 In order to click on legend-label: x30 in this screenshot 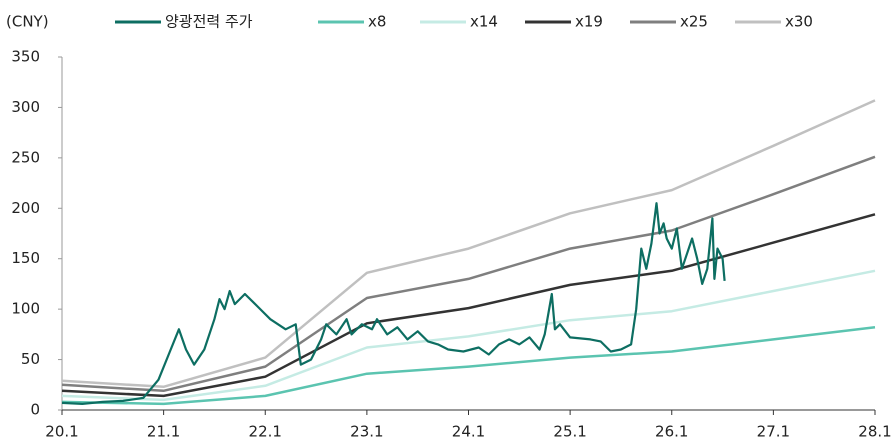, I will do `click(799, 22)`.